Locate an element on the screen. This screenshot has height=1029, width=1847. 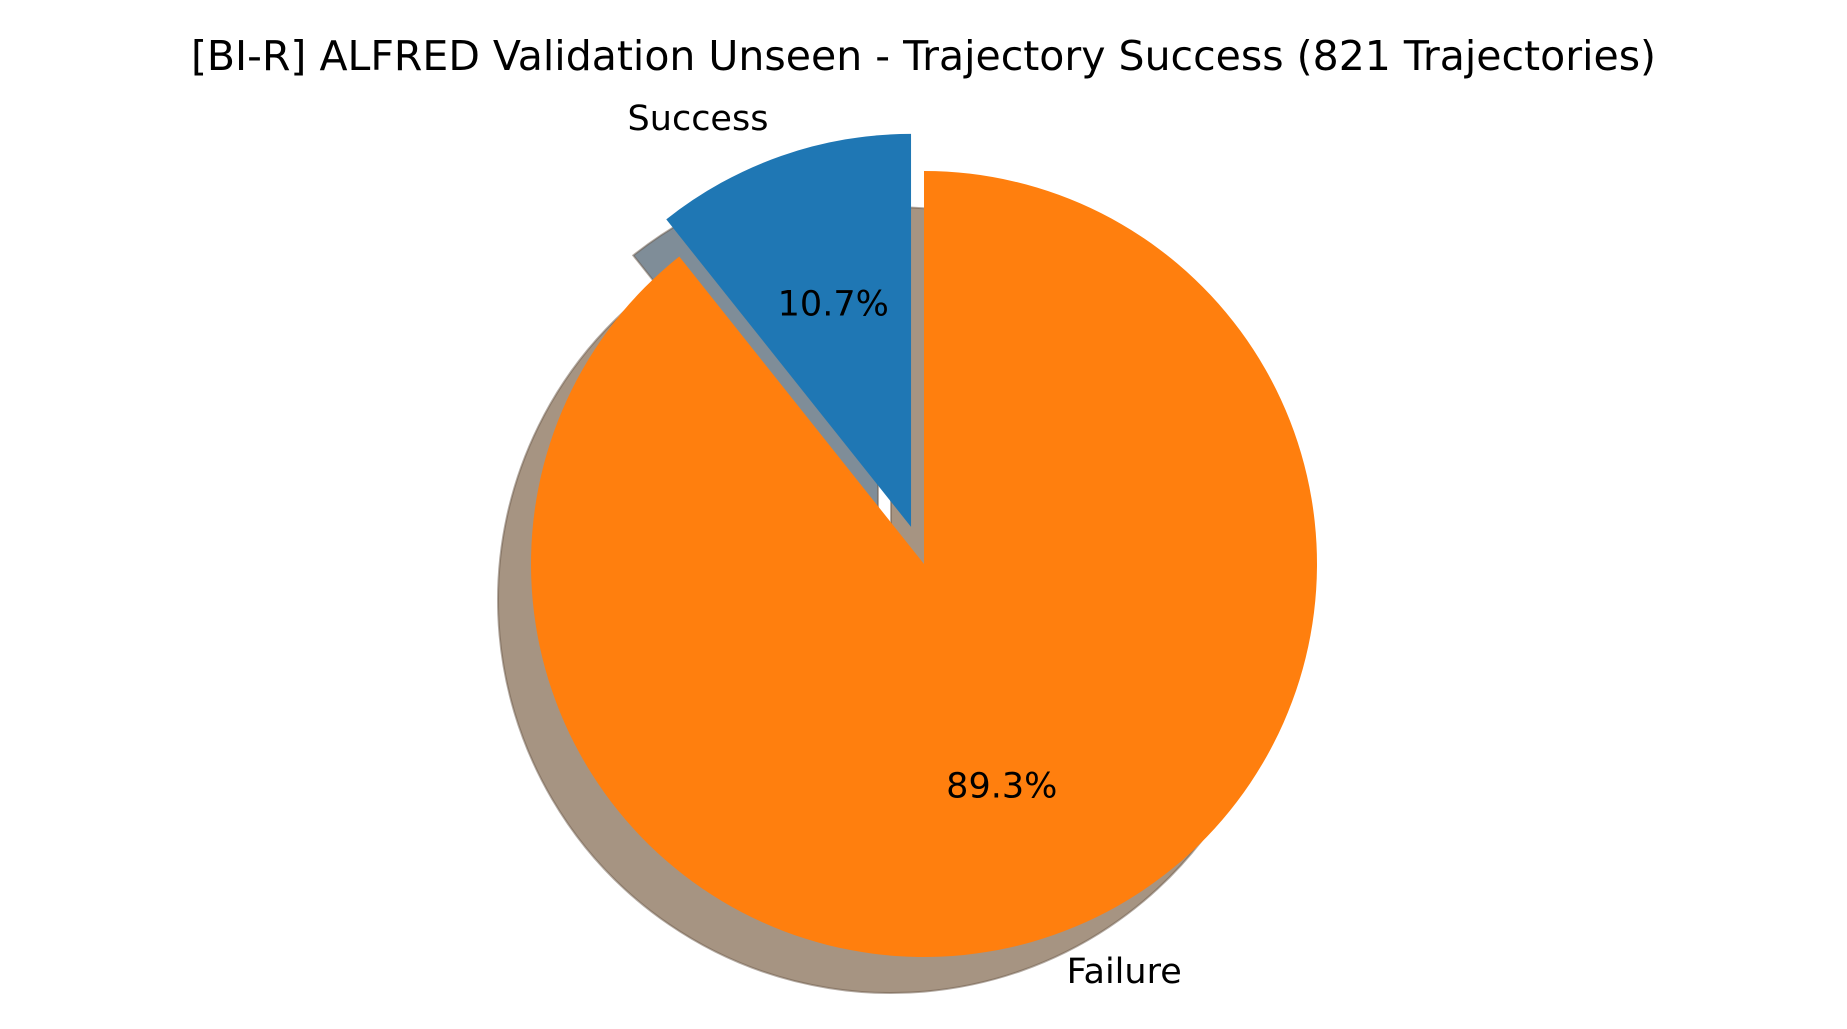
success-percent-label: 10.7% is located at coordinates (833, 304).